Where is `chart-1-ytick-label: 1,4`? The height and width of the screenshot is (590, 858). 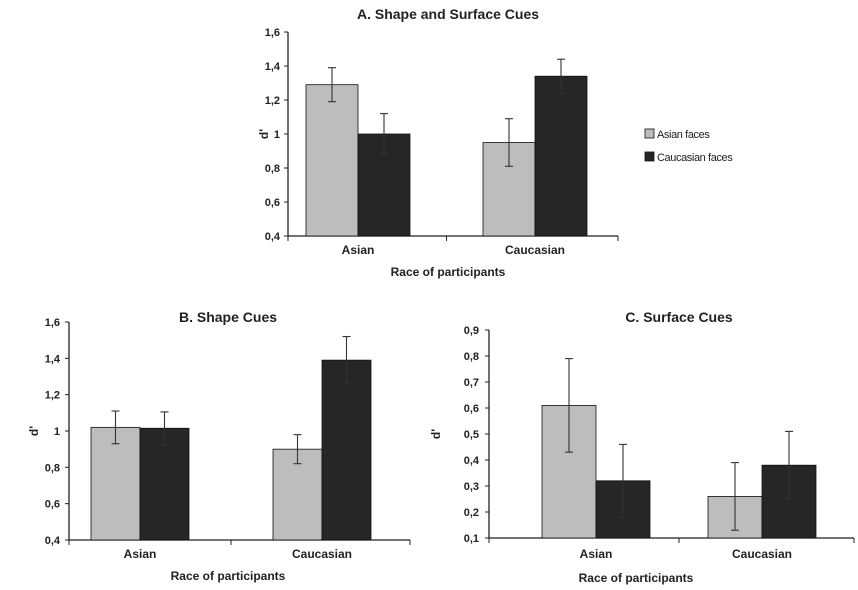 chart-1-ytick-label: 1,4 is located at coordinates (273, 67).